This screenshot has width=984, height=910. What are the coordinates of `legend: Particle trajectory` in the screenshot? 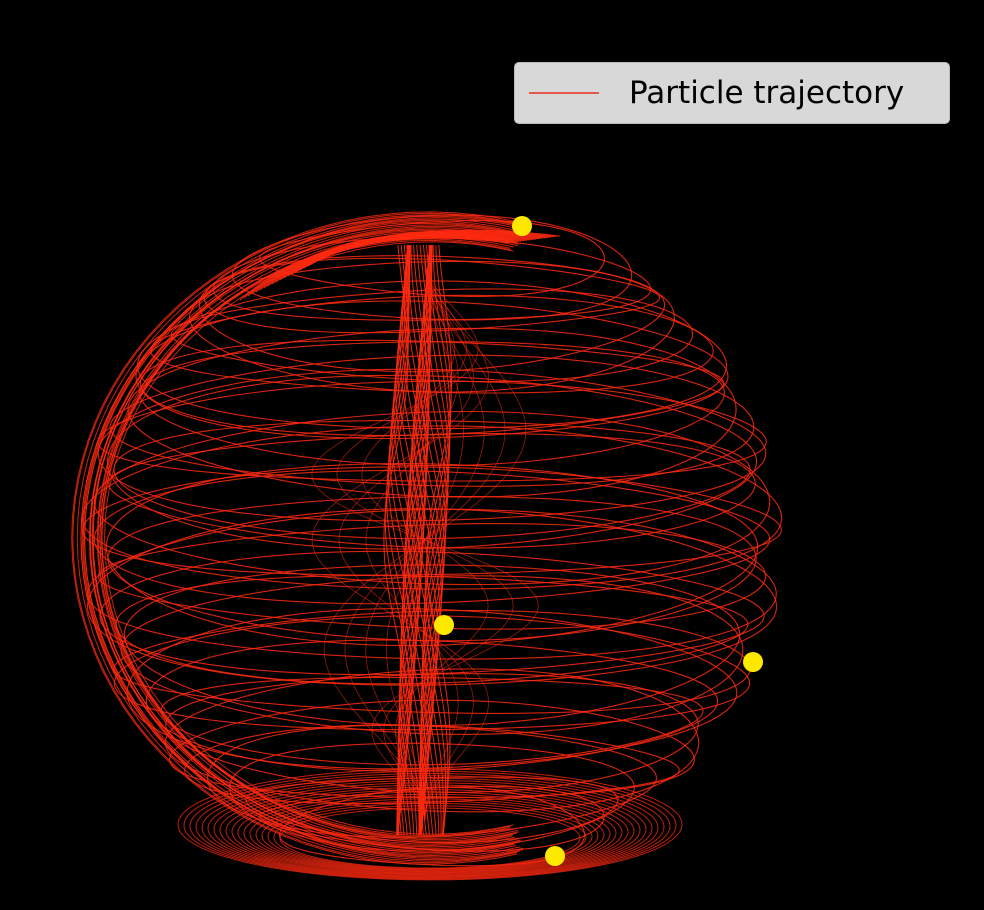 It's located at (732, 93).